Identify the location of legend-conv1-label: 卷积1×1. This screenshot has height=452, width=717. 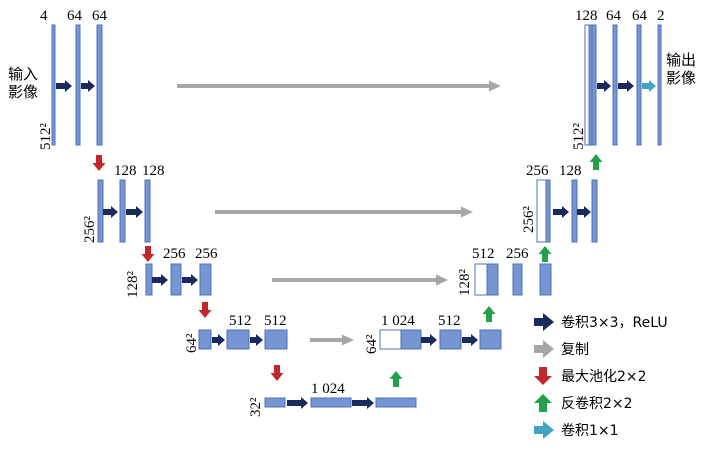
(590, 431).